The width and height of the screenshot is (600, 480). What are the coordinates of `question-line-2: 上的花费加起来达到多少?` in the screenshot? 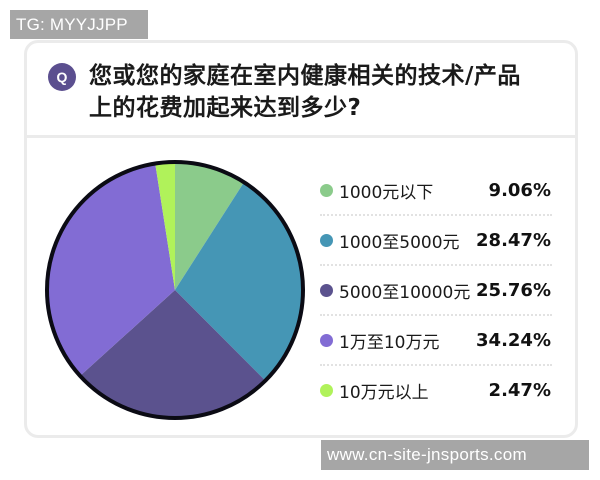 It's located at (225, 108).